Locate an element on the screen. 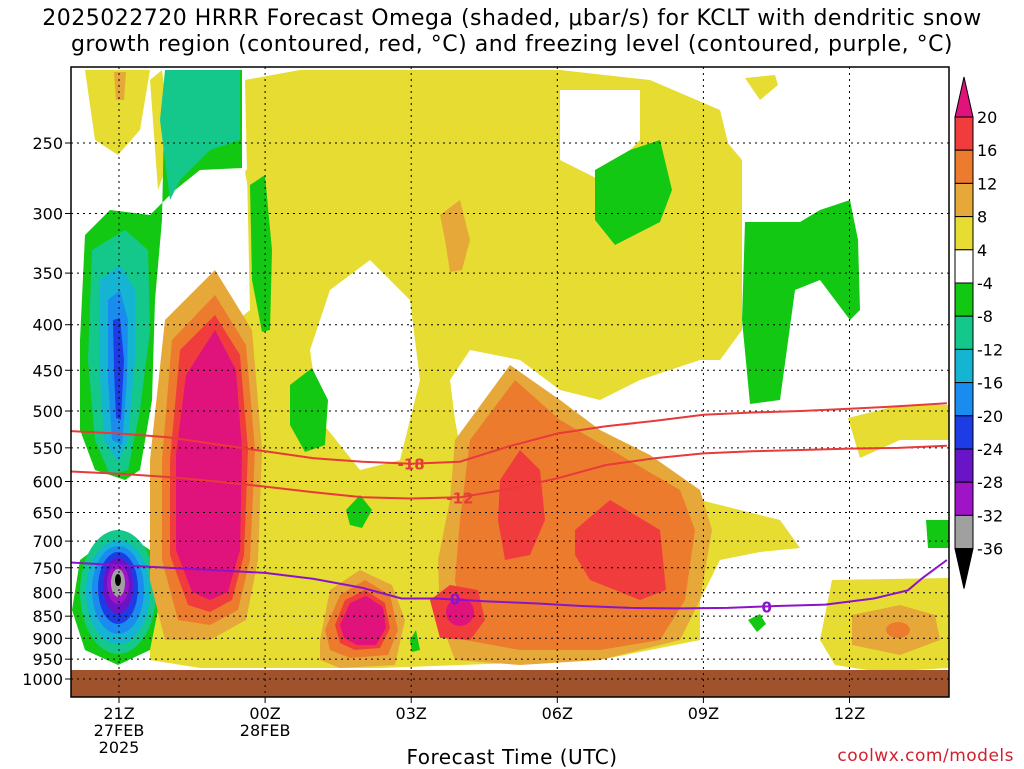  omega-12-16-region is located at coordinates (898, 630).